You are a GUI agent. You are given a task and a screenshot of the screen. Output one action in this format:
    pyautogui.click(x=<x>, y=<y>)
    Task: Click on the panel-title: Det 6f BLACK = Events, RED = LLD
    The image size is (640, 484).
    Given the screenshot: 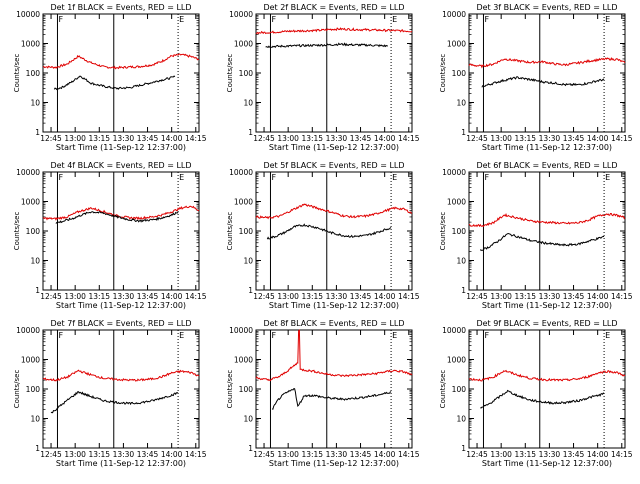 What is the action you would take?
    pyautogui.click(x=546, y=165)
    